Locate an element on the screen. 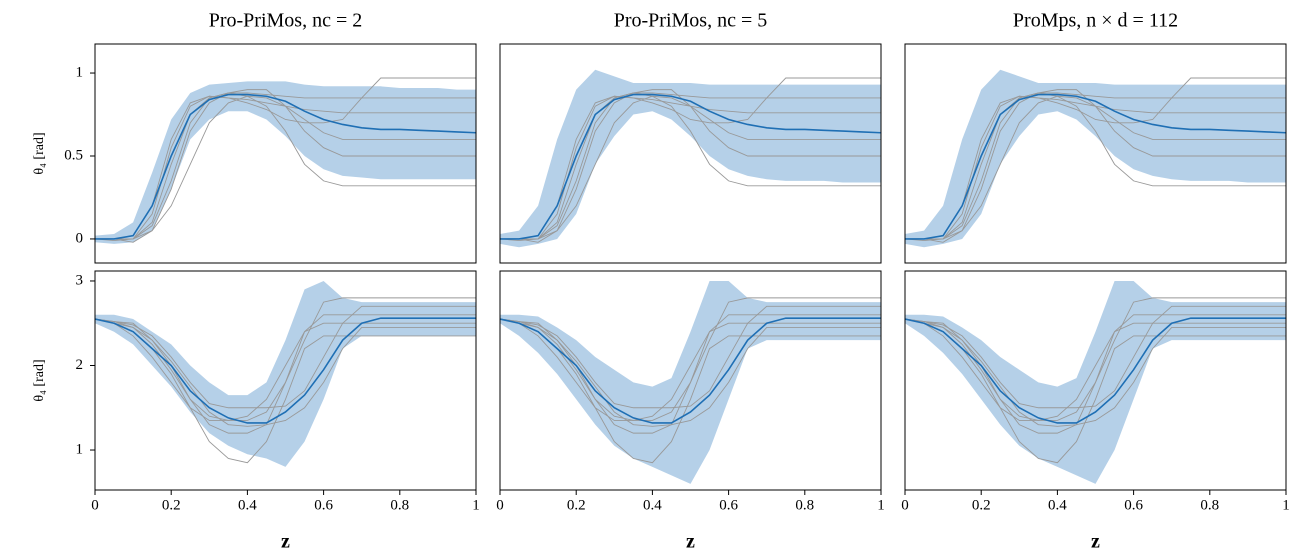 This screenshot has width=1296, height=554. y-tick-label: 3 is located at coordinates (80, 280).